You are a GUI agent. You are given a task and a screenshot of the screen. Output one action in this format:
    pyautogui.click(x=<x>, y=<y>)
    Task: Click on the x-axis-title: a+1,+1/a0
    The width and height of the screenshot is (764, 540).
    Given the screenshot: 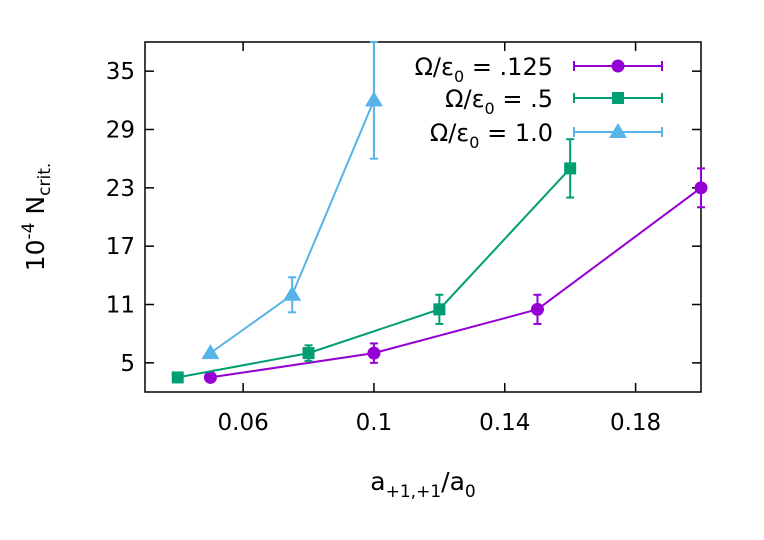 What is the action you would take?
    pyautogui.click(x=422, y=484)
    